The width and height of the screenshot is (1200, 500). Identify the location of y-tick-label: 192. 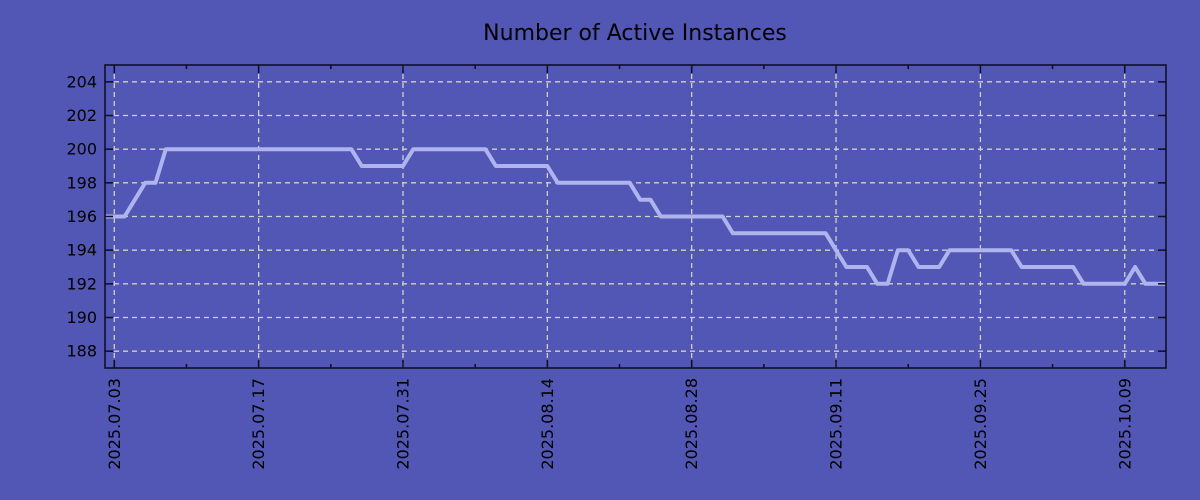
(81, 283).